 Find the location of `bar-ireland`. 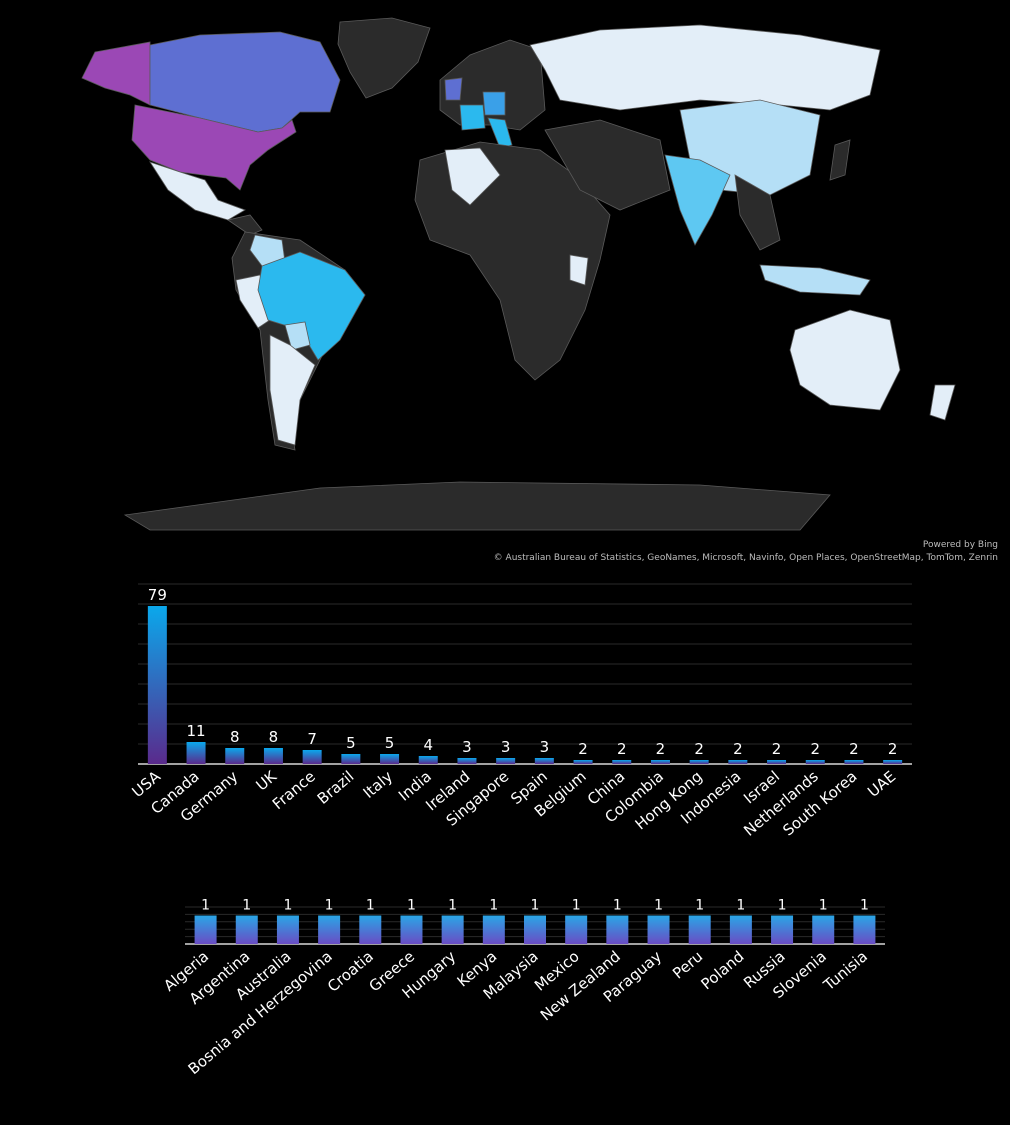

bar-ireland is located at coordinates (467, 761).